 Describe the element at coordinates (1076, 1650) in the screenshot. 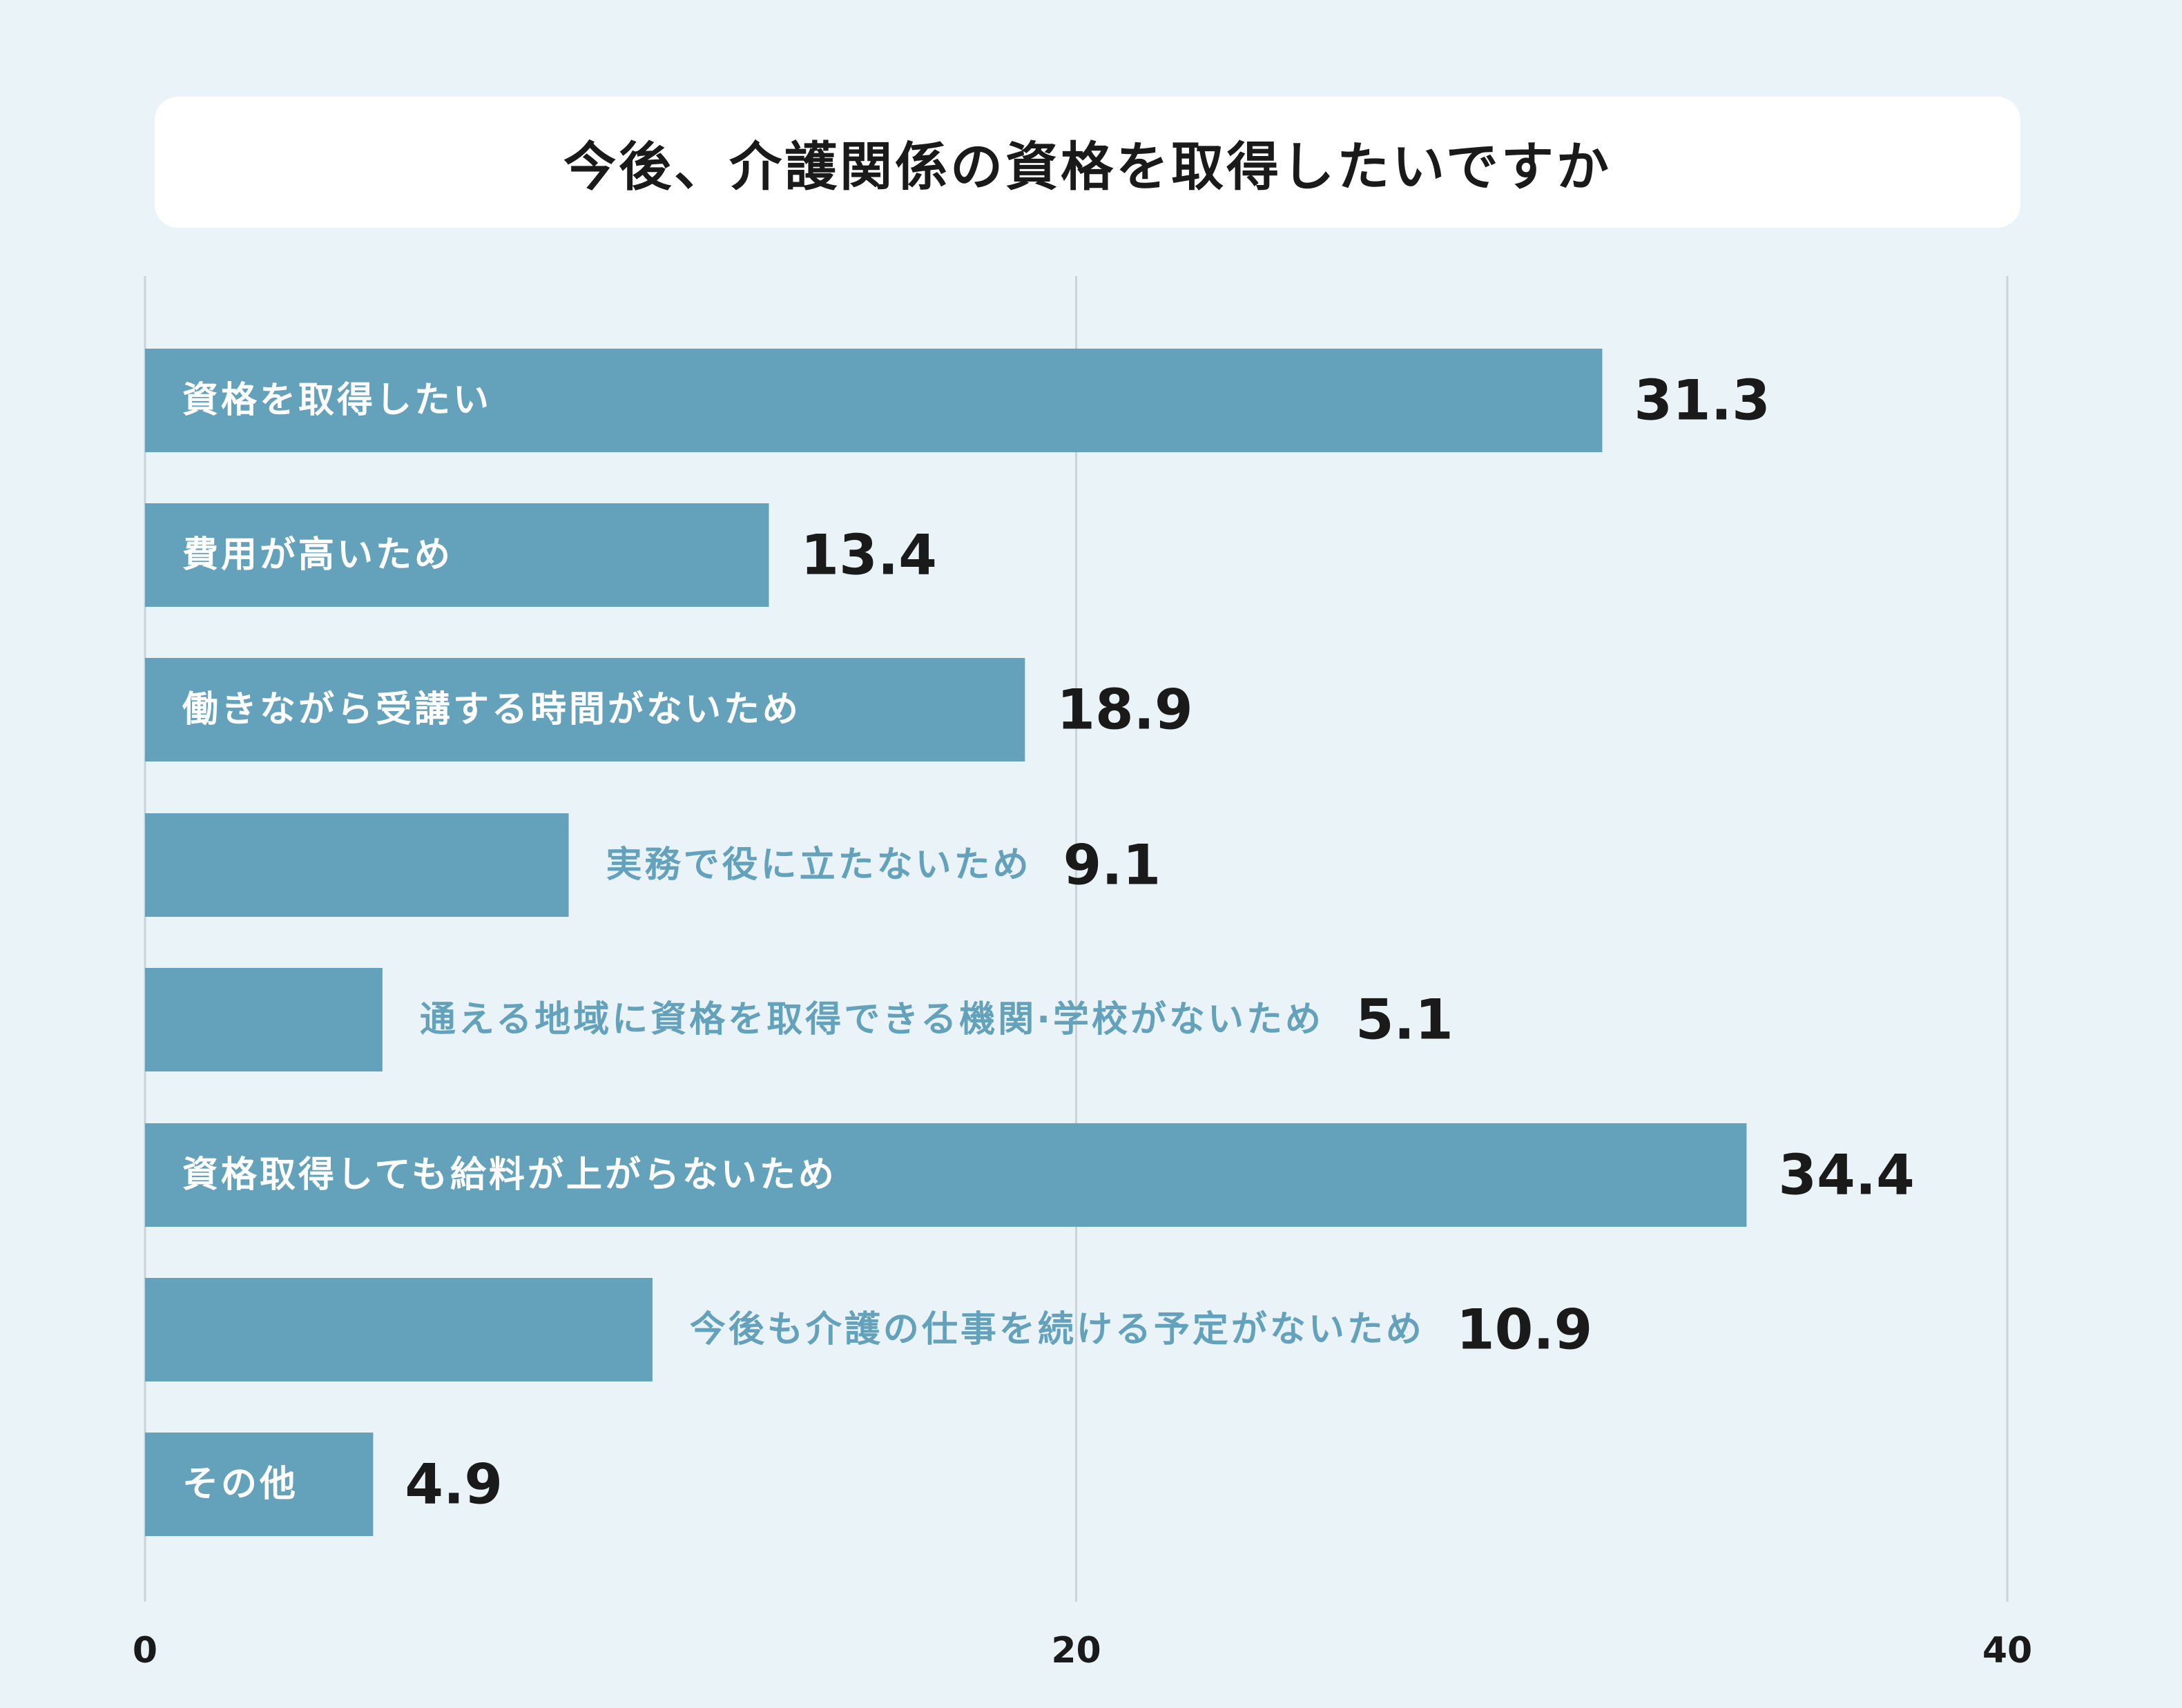

I see `x-tick-label: 20` at that location.